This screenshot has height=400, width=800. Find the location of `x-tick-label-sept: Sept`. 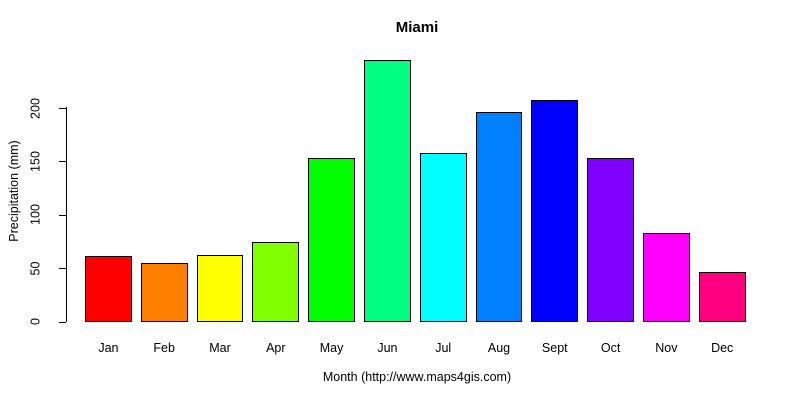

x-tick-label-sept: Sept is located at coordinates (554, 348).